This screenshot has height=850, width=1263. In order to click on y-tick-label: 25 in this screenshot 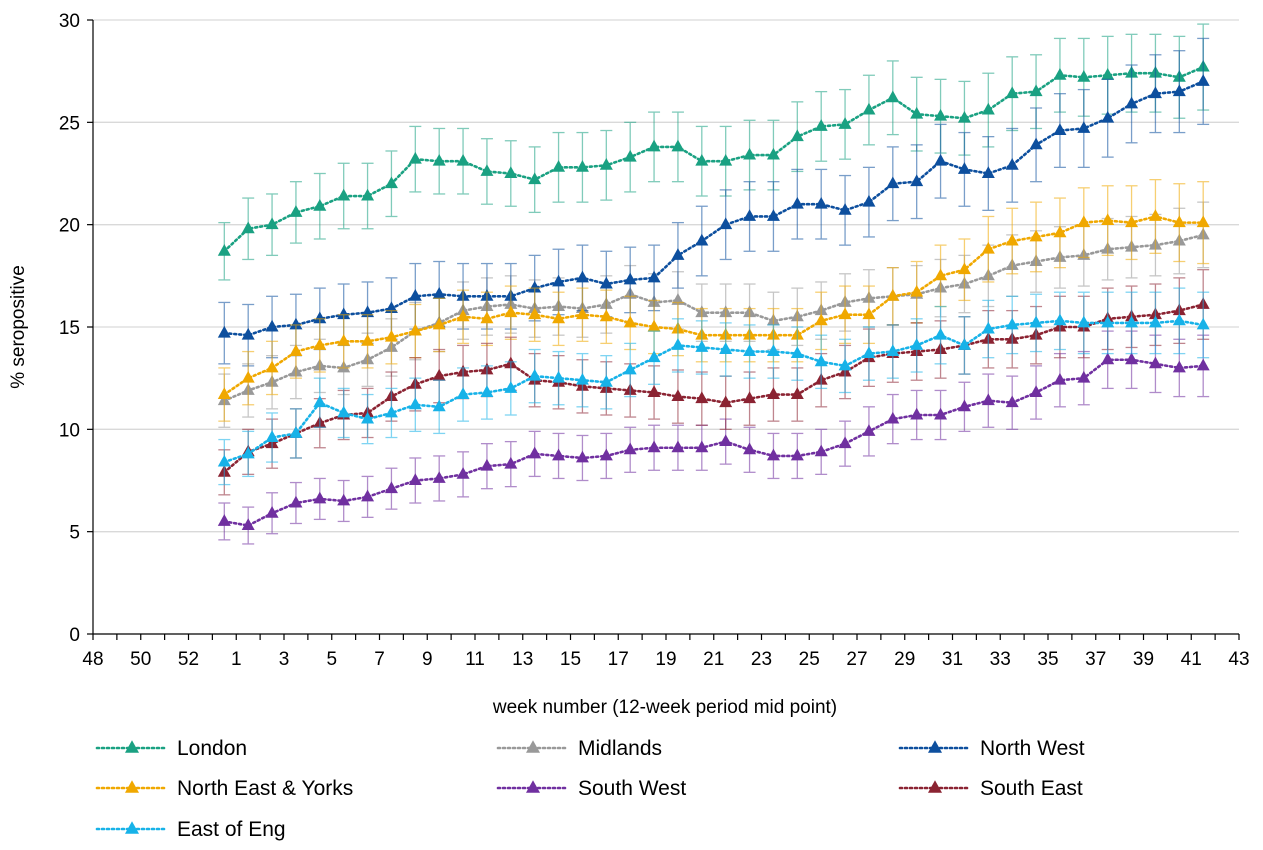, I will do `click(69, 123)`.